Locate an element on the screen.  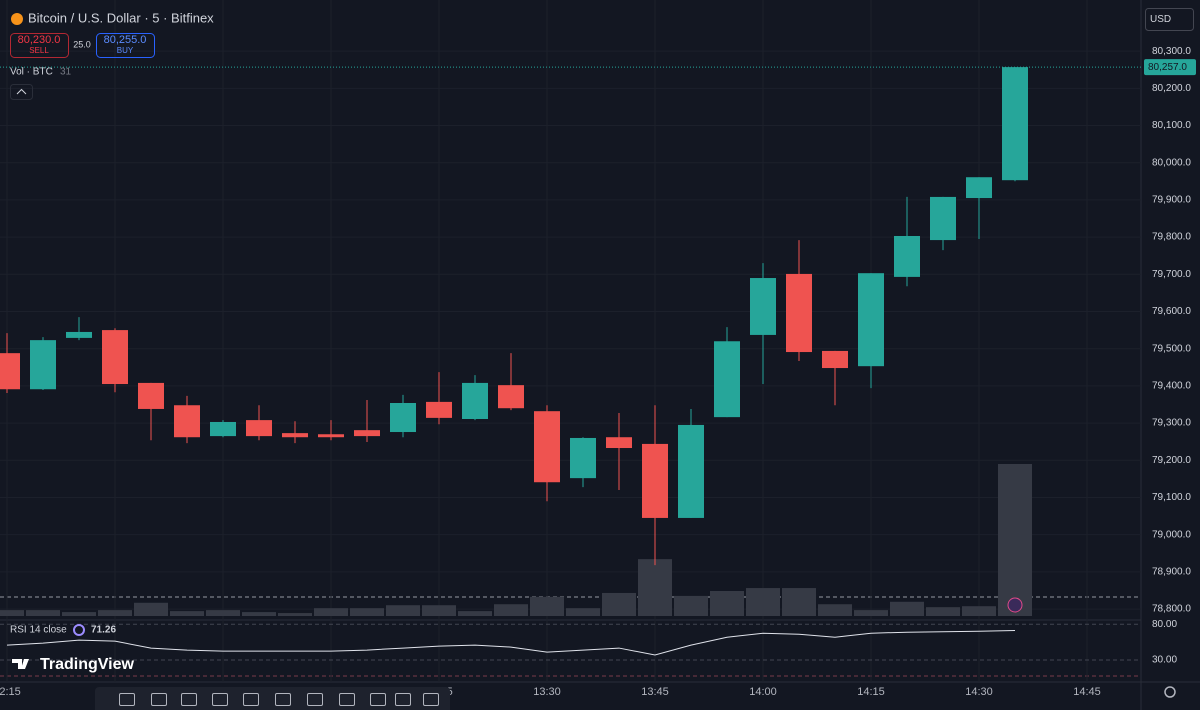
sell-label: SELL is located at coordinates (39, 50).